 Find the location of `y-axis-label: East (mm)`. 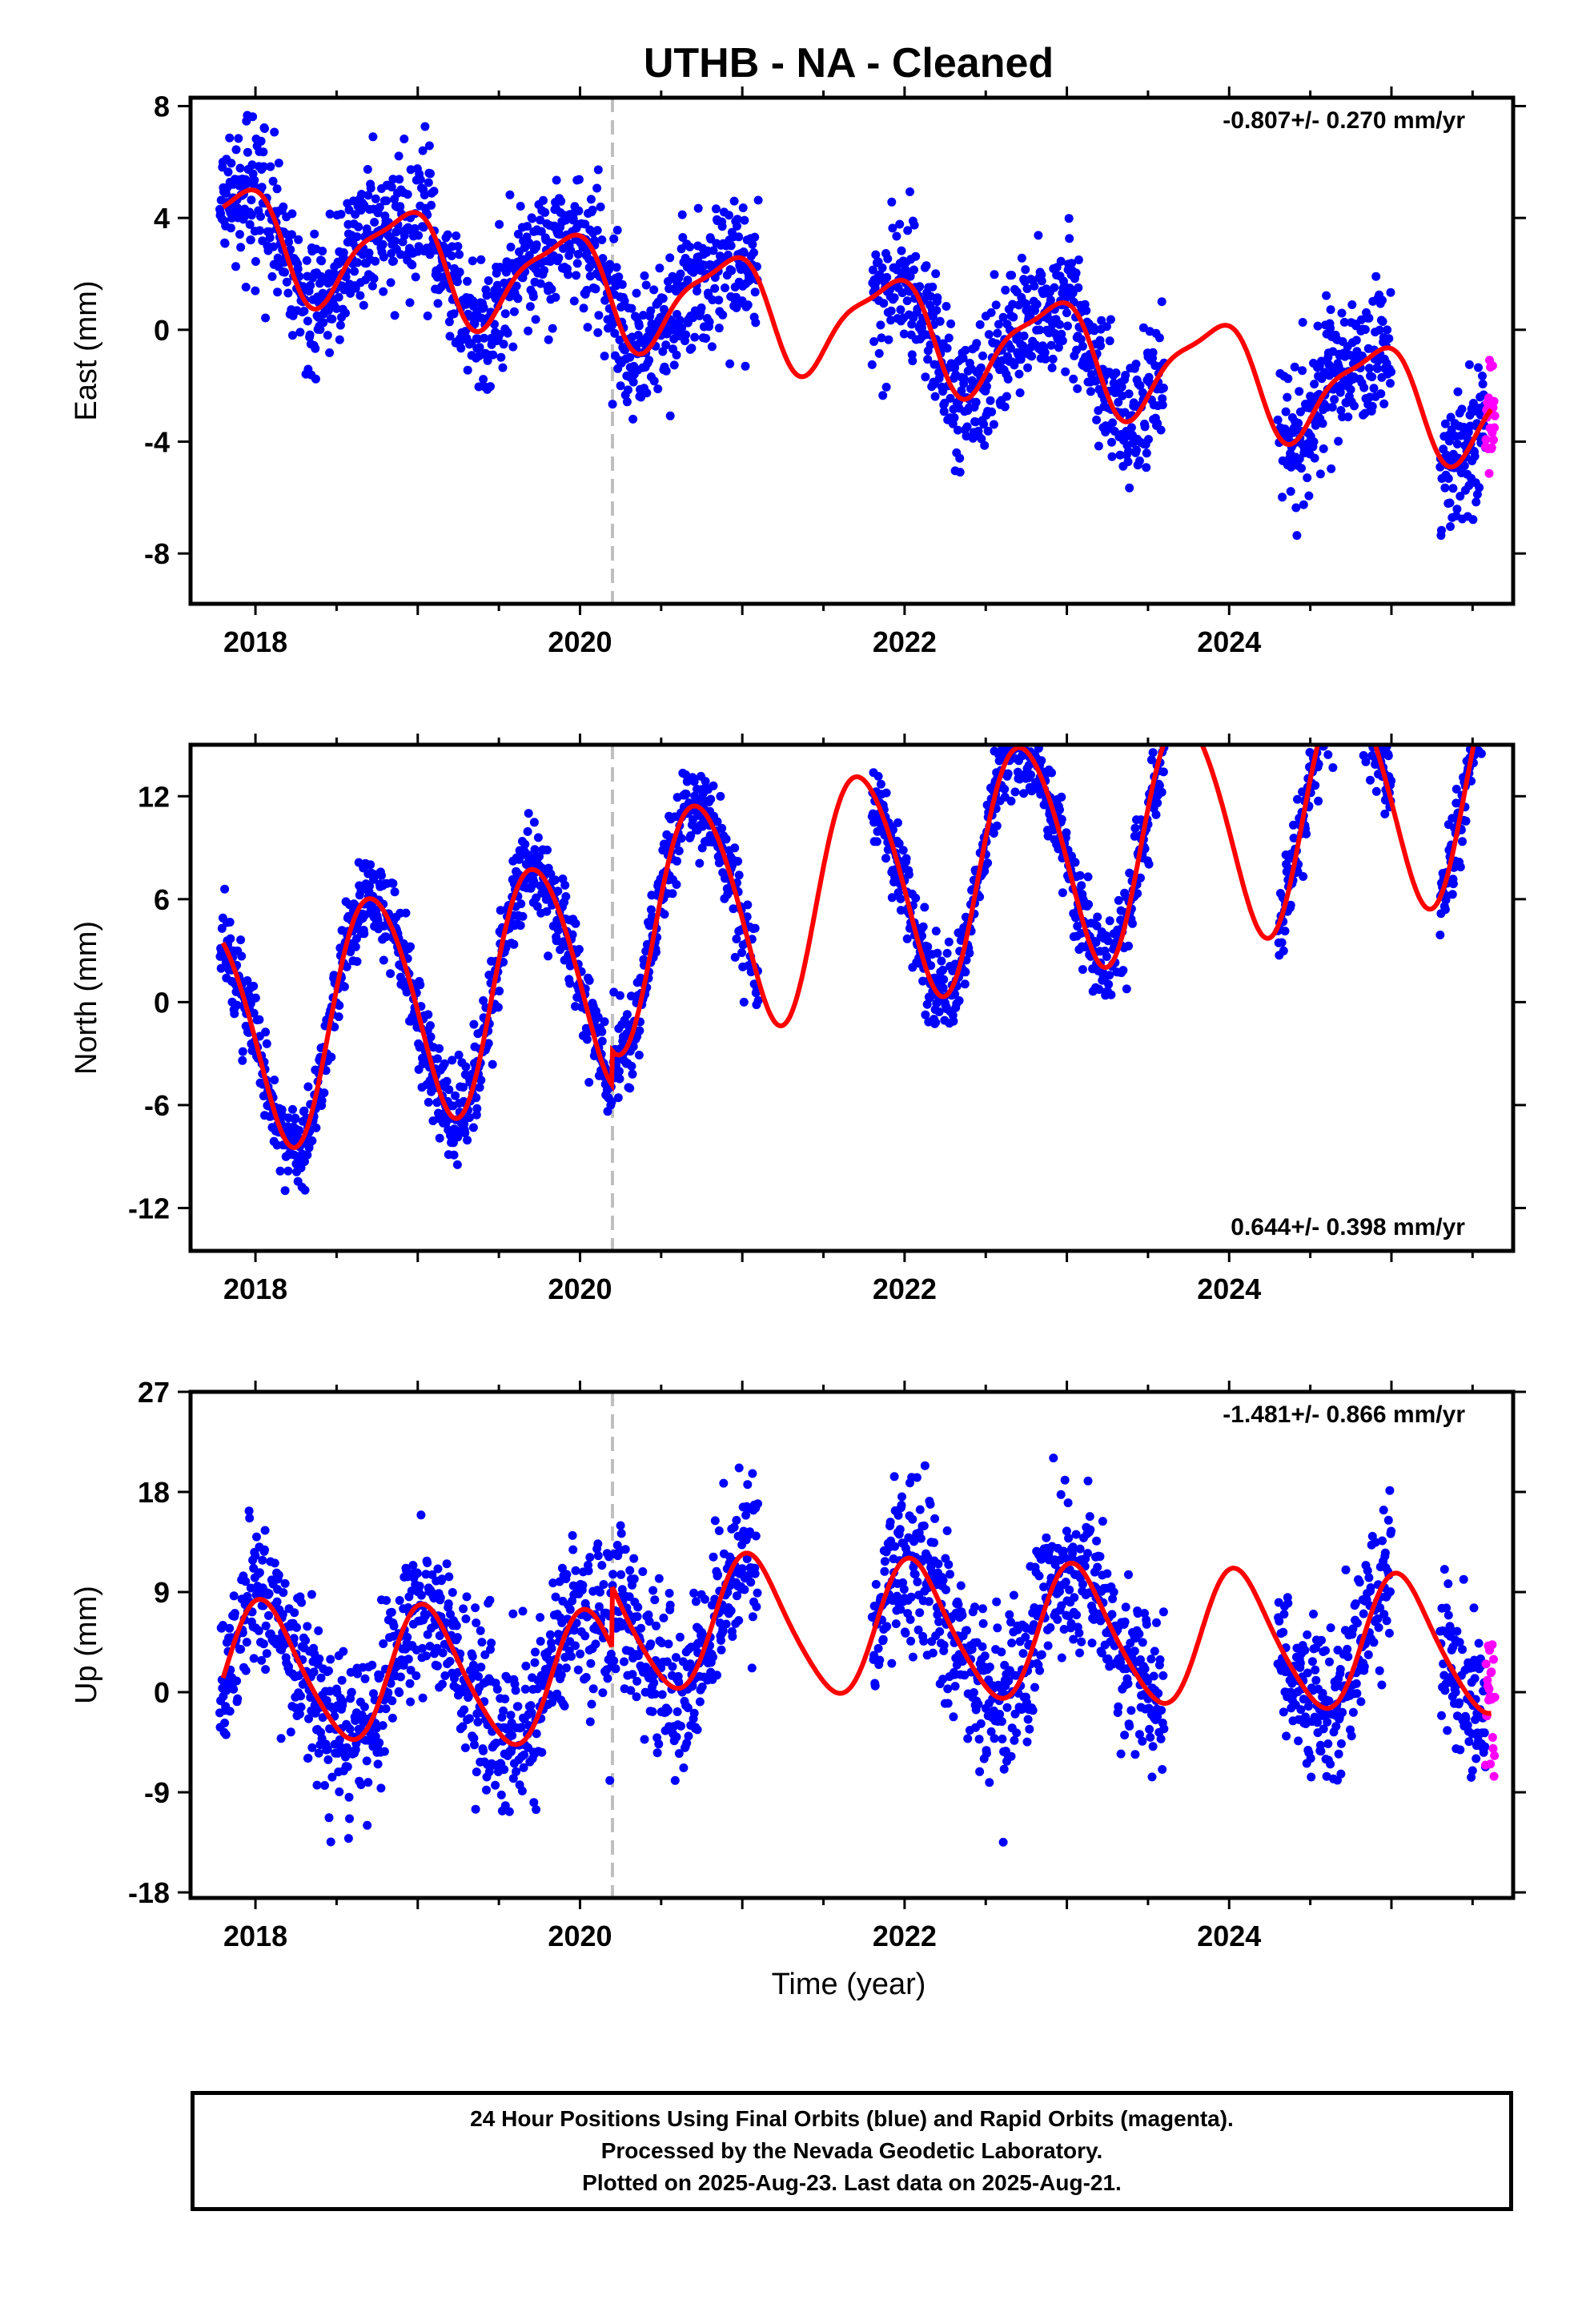

y-axis-label: East (mm) is located at coordinates (86, 350).